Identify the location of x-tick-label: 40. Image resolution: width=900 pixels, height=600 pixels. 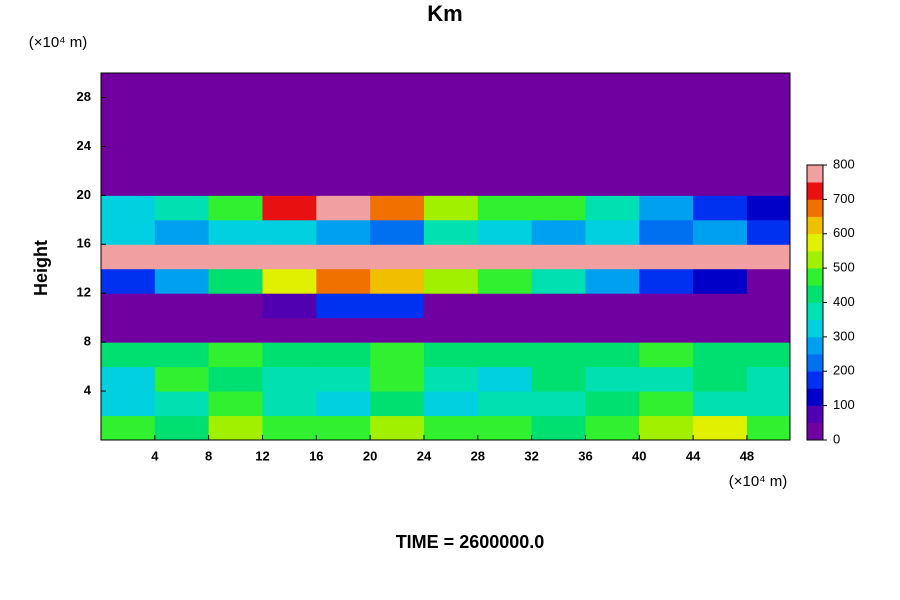
(639, 455).